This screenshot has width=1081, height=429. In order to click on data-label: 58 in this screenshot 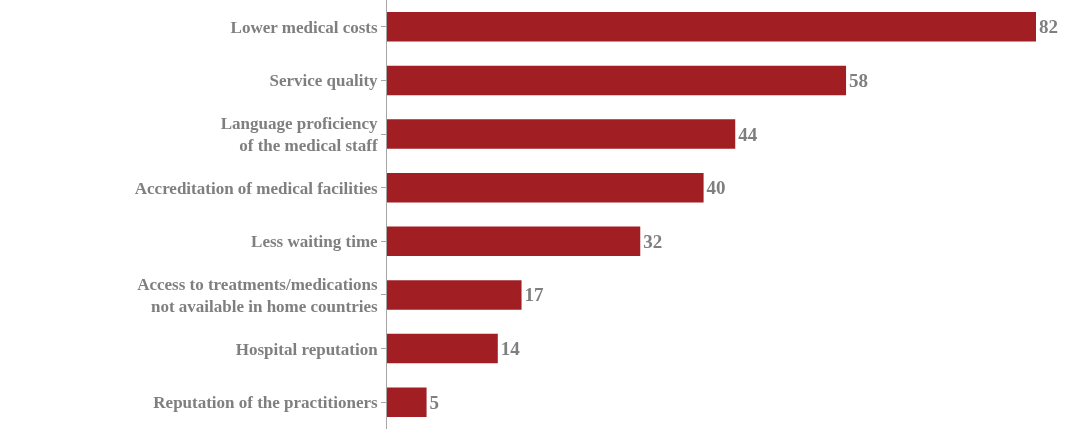, I will do `click(859, 80)`.